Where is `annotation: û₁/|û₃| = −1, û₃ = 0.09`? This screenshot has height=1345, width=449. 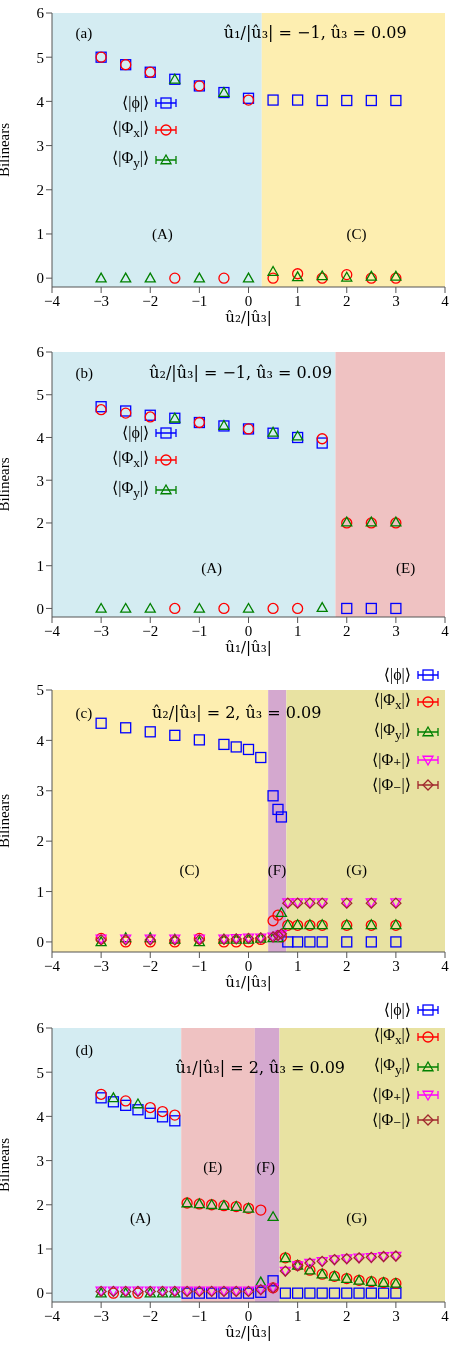 annotation: û₁/|û₃| = −1, û₃ = 0.09 is located at coordinates (315, 33).